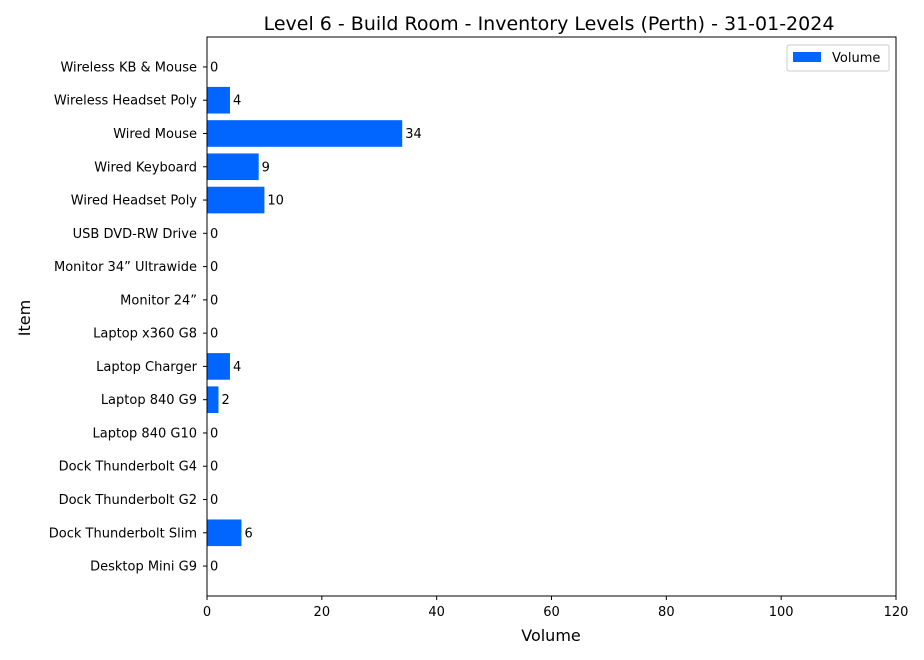 This screenshot has height=660, width=924. Describe the element at coordinates (322, 612) in the screenshot. I see `x-tick-label: 20` at that location.